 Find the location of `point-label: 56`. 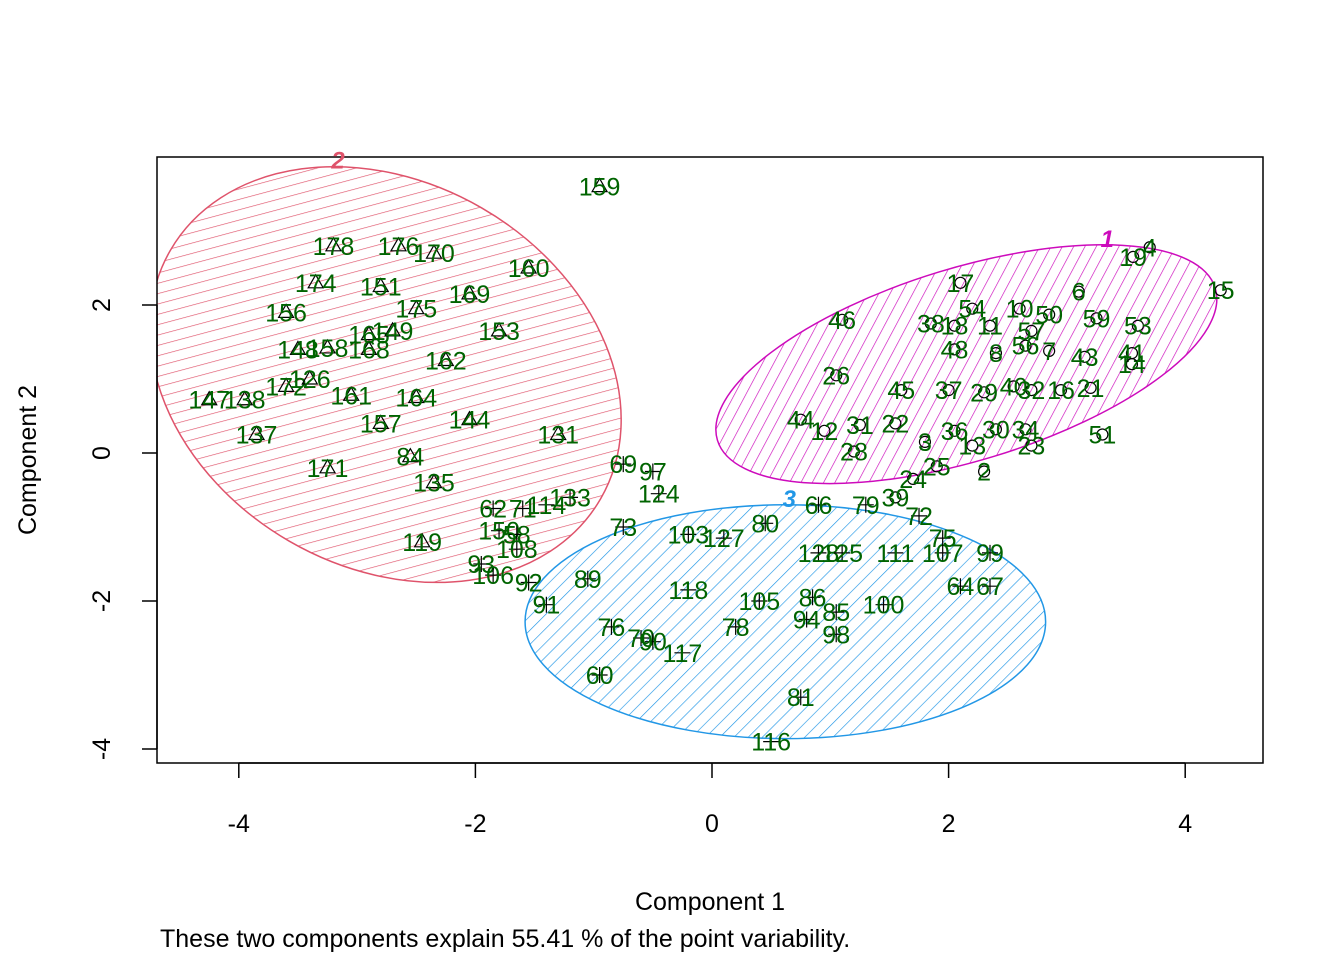

point-label: 56 is located at coordinates (1026, 347).